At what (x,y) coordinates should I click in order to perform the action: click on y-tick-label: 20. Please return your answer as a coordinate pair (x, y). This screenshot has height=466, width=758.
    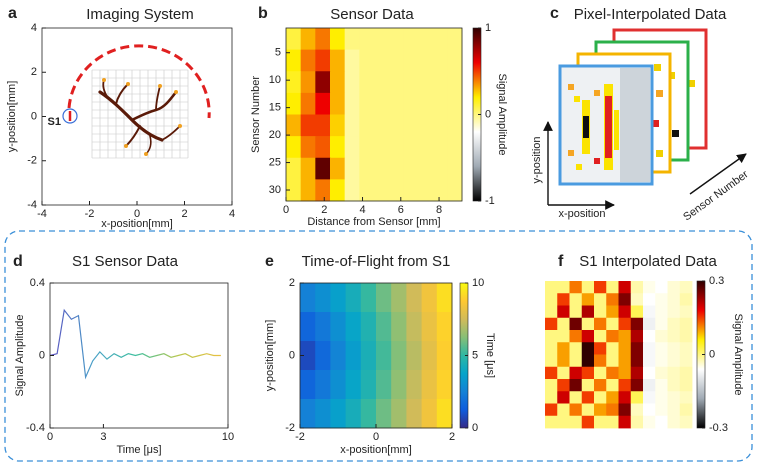
    Looking at the image, I should click on (275, 135).